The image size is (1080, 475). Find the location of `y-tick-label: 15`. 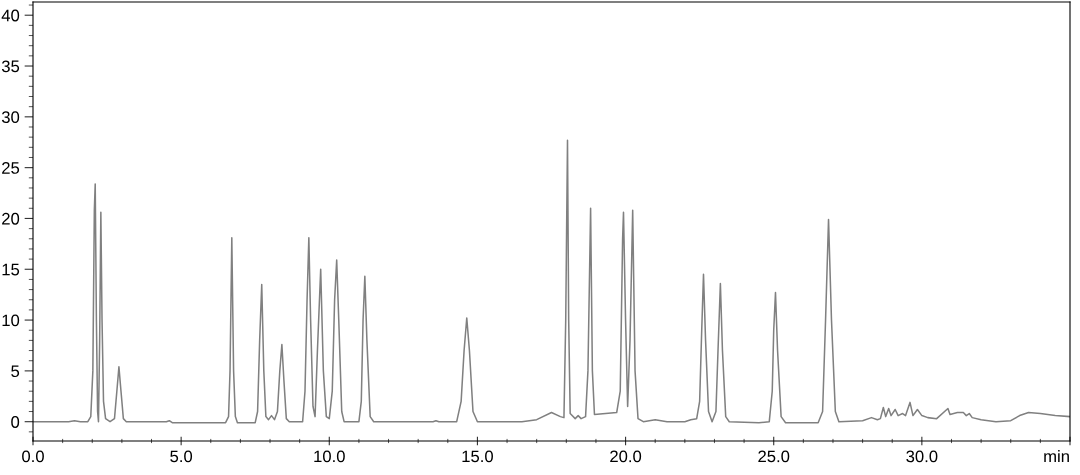

y-tick-label: 15 is located at coordinates (11, 269).